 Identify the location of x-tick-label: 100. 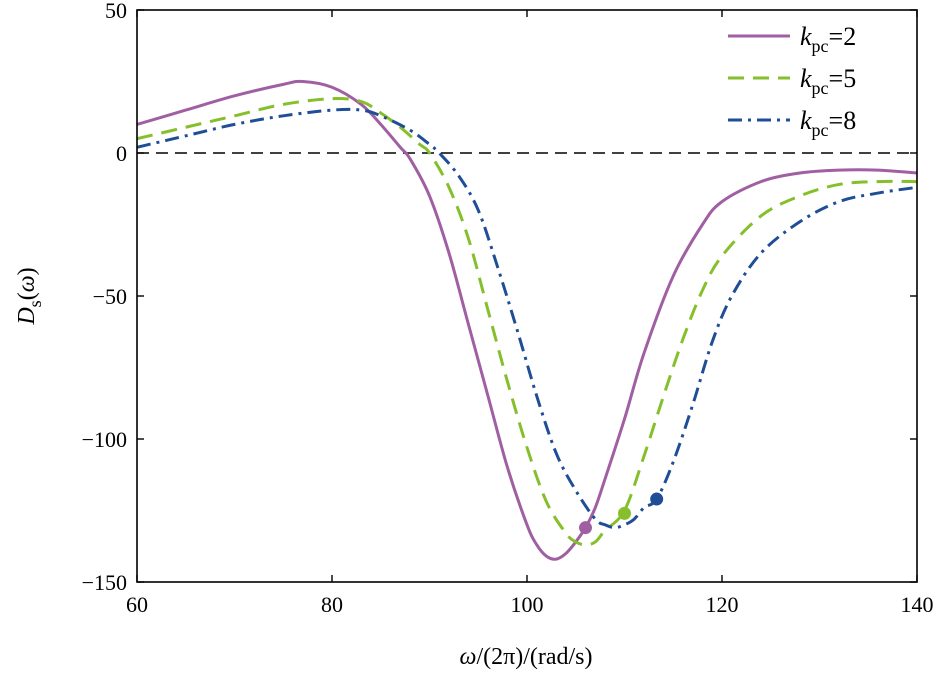
(527, 604).